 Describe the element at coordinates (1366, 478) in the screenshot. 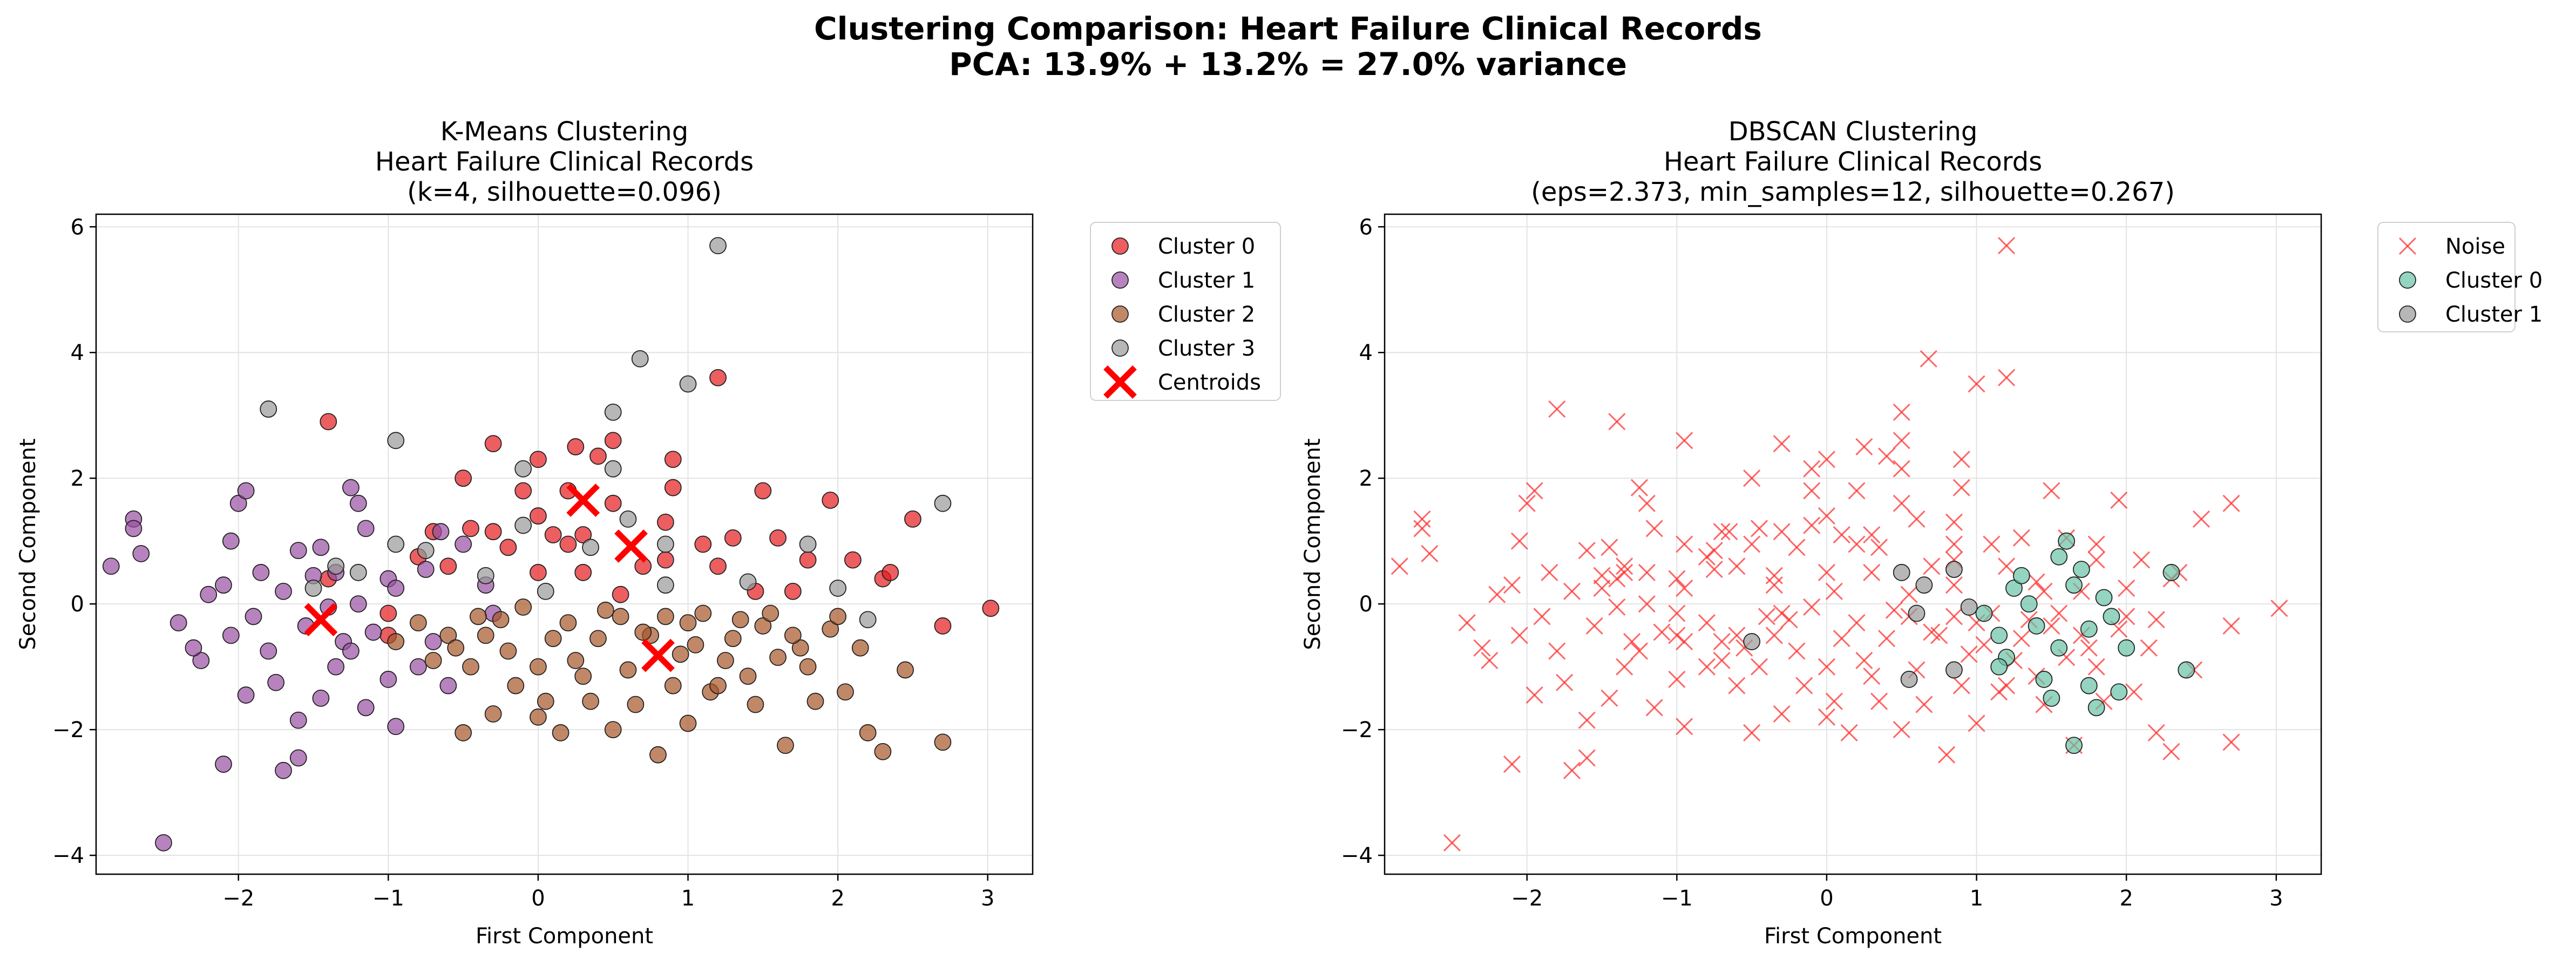

I see `y-tick-label: 2` at that location.